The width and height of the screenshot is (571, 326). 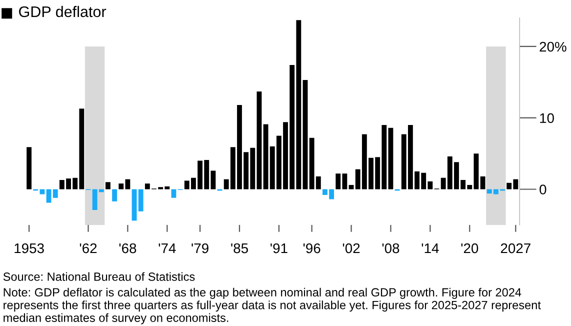 I want to click on x-tick-label: 1953, so click(x=29, y=248).